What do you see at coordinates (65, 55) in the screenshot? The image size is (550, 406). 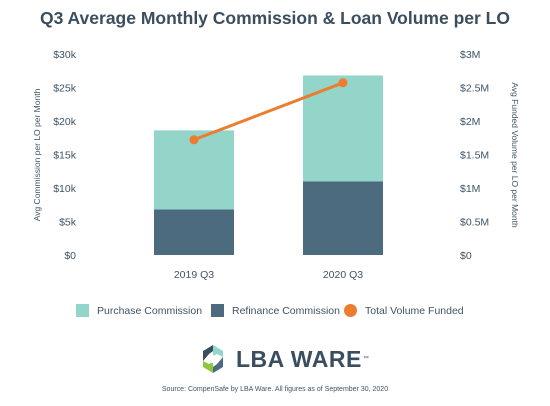 I see `y-tick-label: $30k` at bounding box center [65, 55].